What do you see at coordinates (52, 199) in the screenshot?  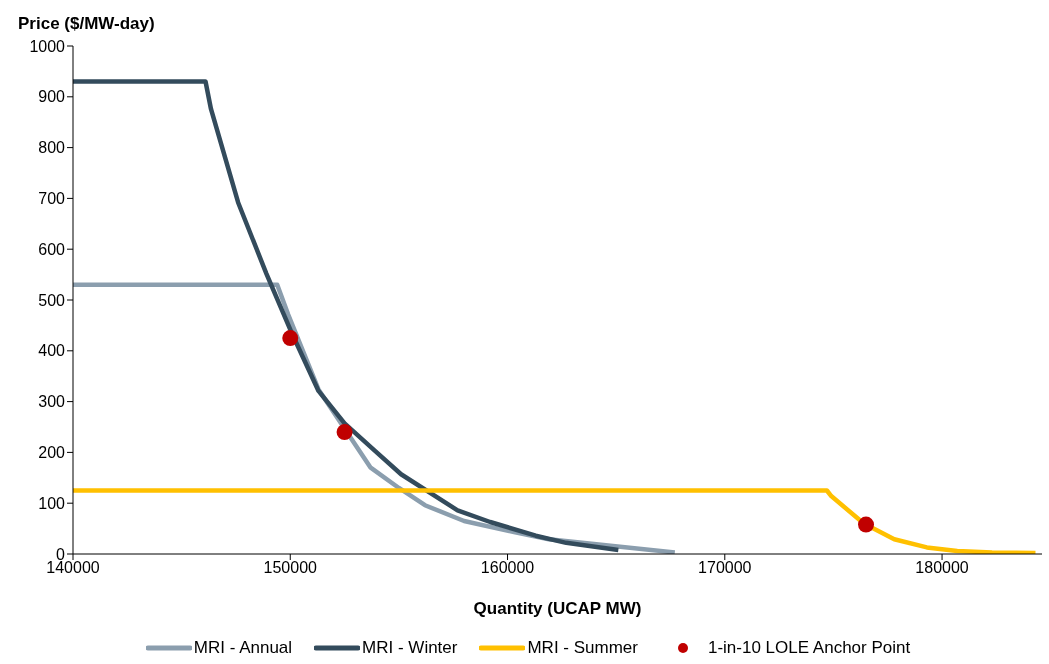 I see `y-tick-label: 700` at bounding box center [52, 199].